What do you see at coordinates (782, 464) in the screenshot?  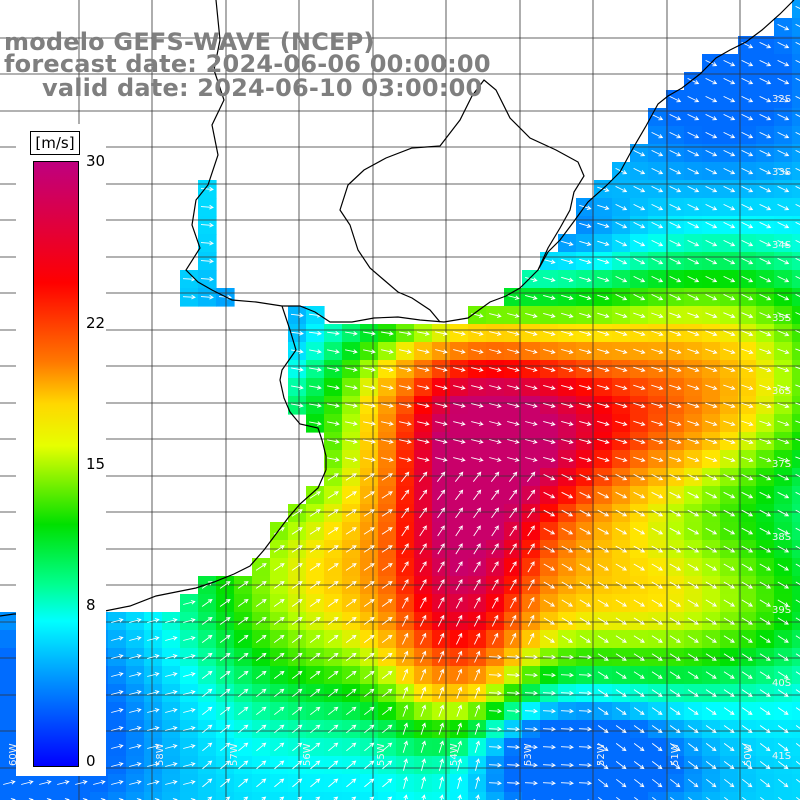 I see `latitude-label: 37S` at bounding box center [782, 464].